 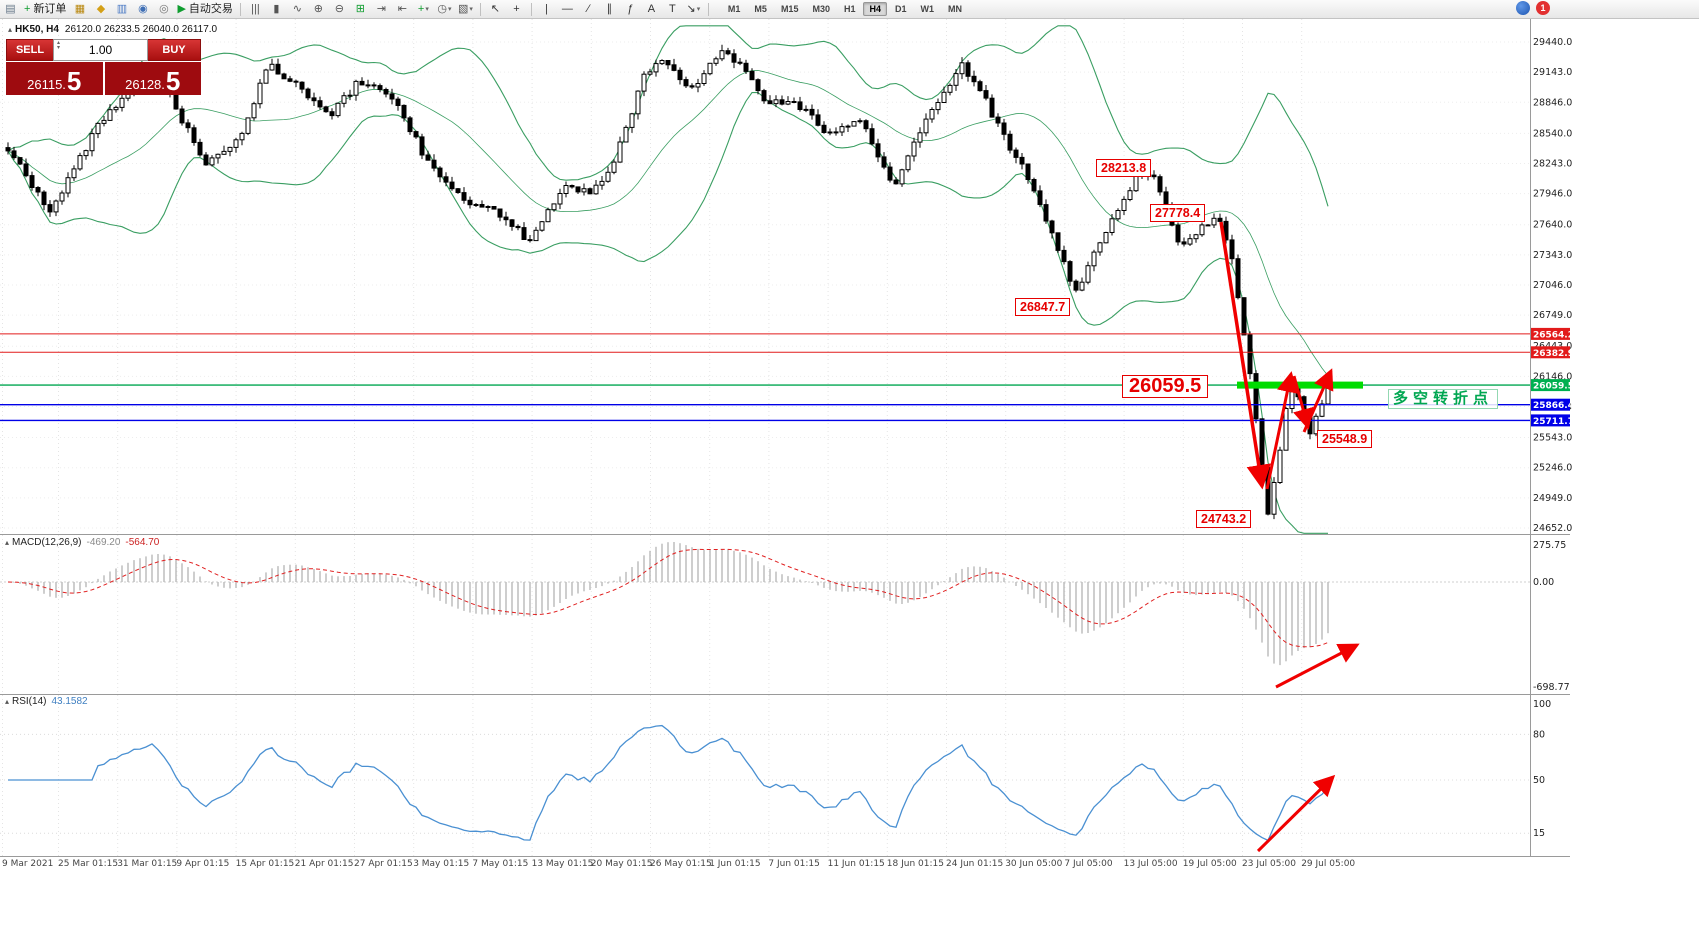 What do you see at coordinates (516, 9) in the screenshot?
I see `crosshair-icon: +` at bounding box center [516, 9].